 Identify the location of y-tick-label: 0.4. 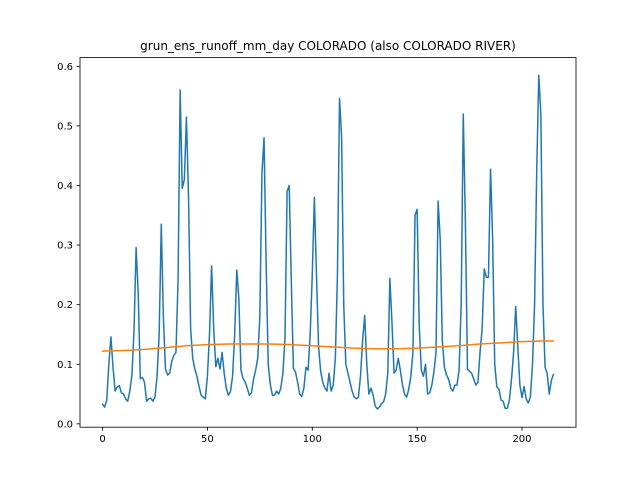
(65, 186).